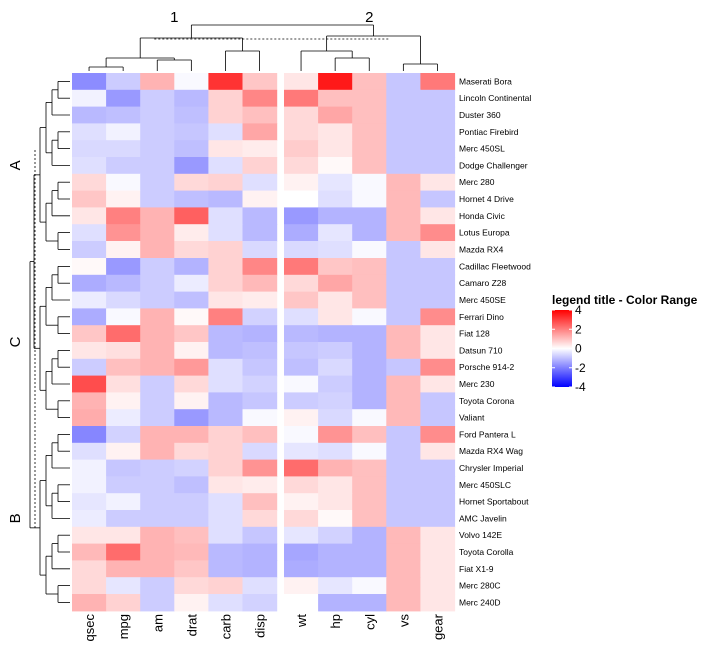 The image size is (724, 662). I want to click on column-label: wt, so click(301, 621).